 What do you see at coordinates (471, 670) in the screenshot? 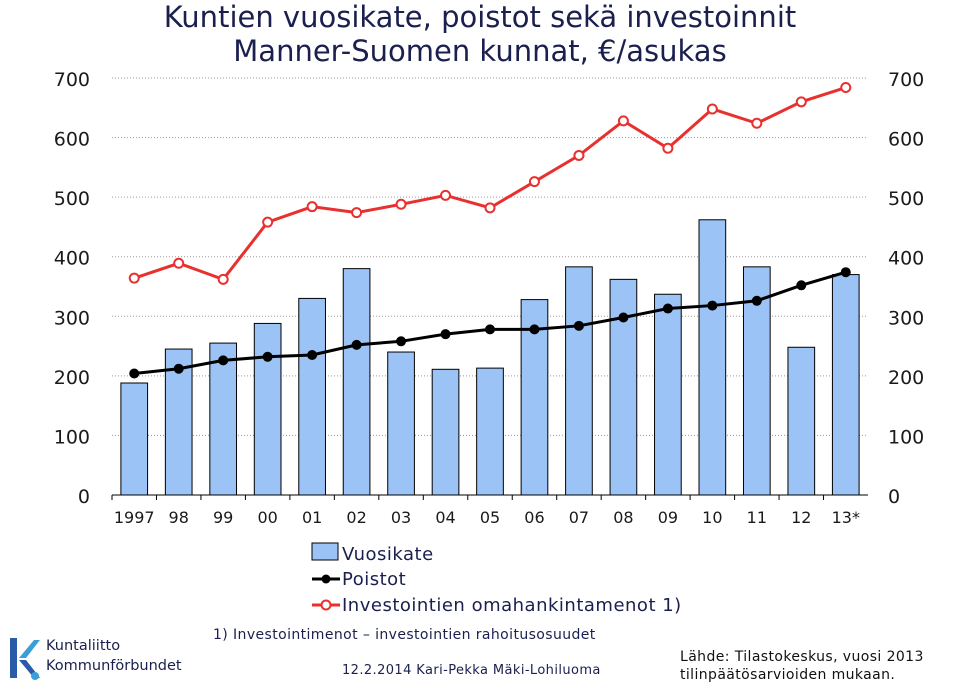
I see `date-author: 12.2.2014 Kari-Pekka Mäki-Lohiluoma` at bounding box center [471, 670].